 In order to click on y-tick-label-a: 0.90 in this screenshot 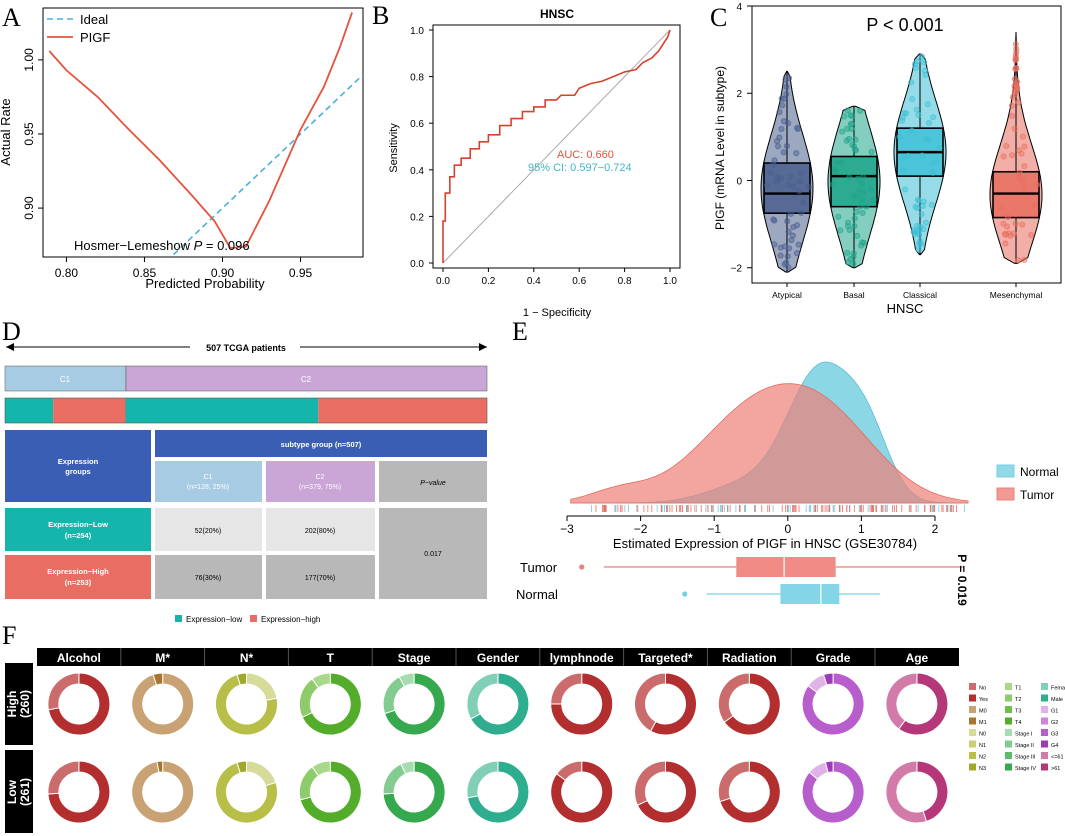, I will do `click(29, 208)`.